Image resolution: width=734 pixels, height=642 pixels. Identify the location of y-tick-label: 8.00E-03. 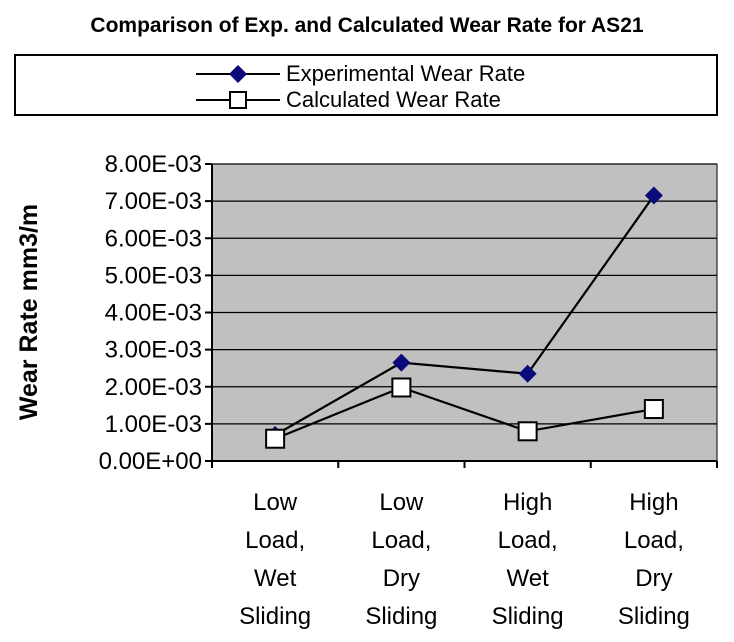
(153, 164).